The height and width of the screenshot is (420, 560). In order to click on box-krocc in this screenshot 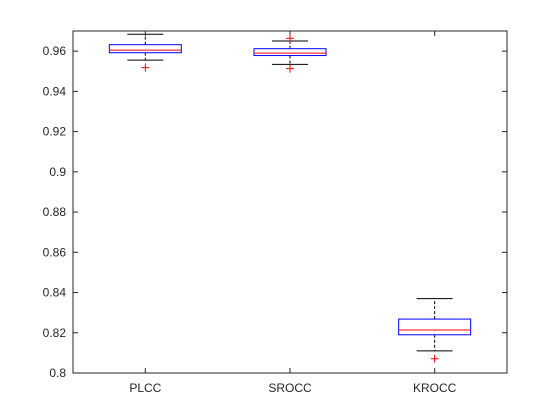, I will do `click(435, 327)`.